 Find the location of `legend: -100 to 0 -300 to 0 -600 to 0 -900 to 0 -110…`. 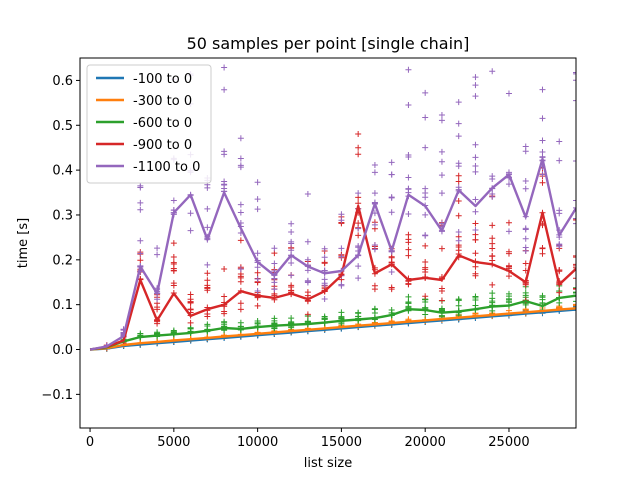

legend: -100 to 0 -300 to 0 -600 to 0 -900 to 0 -110… is located at coordinates (149, 124).